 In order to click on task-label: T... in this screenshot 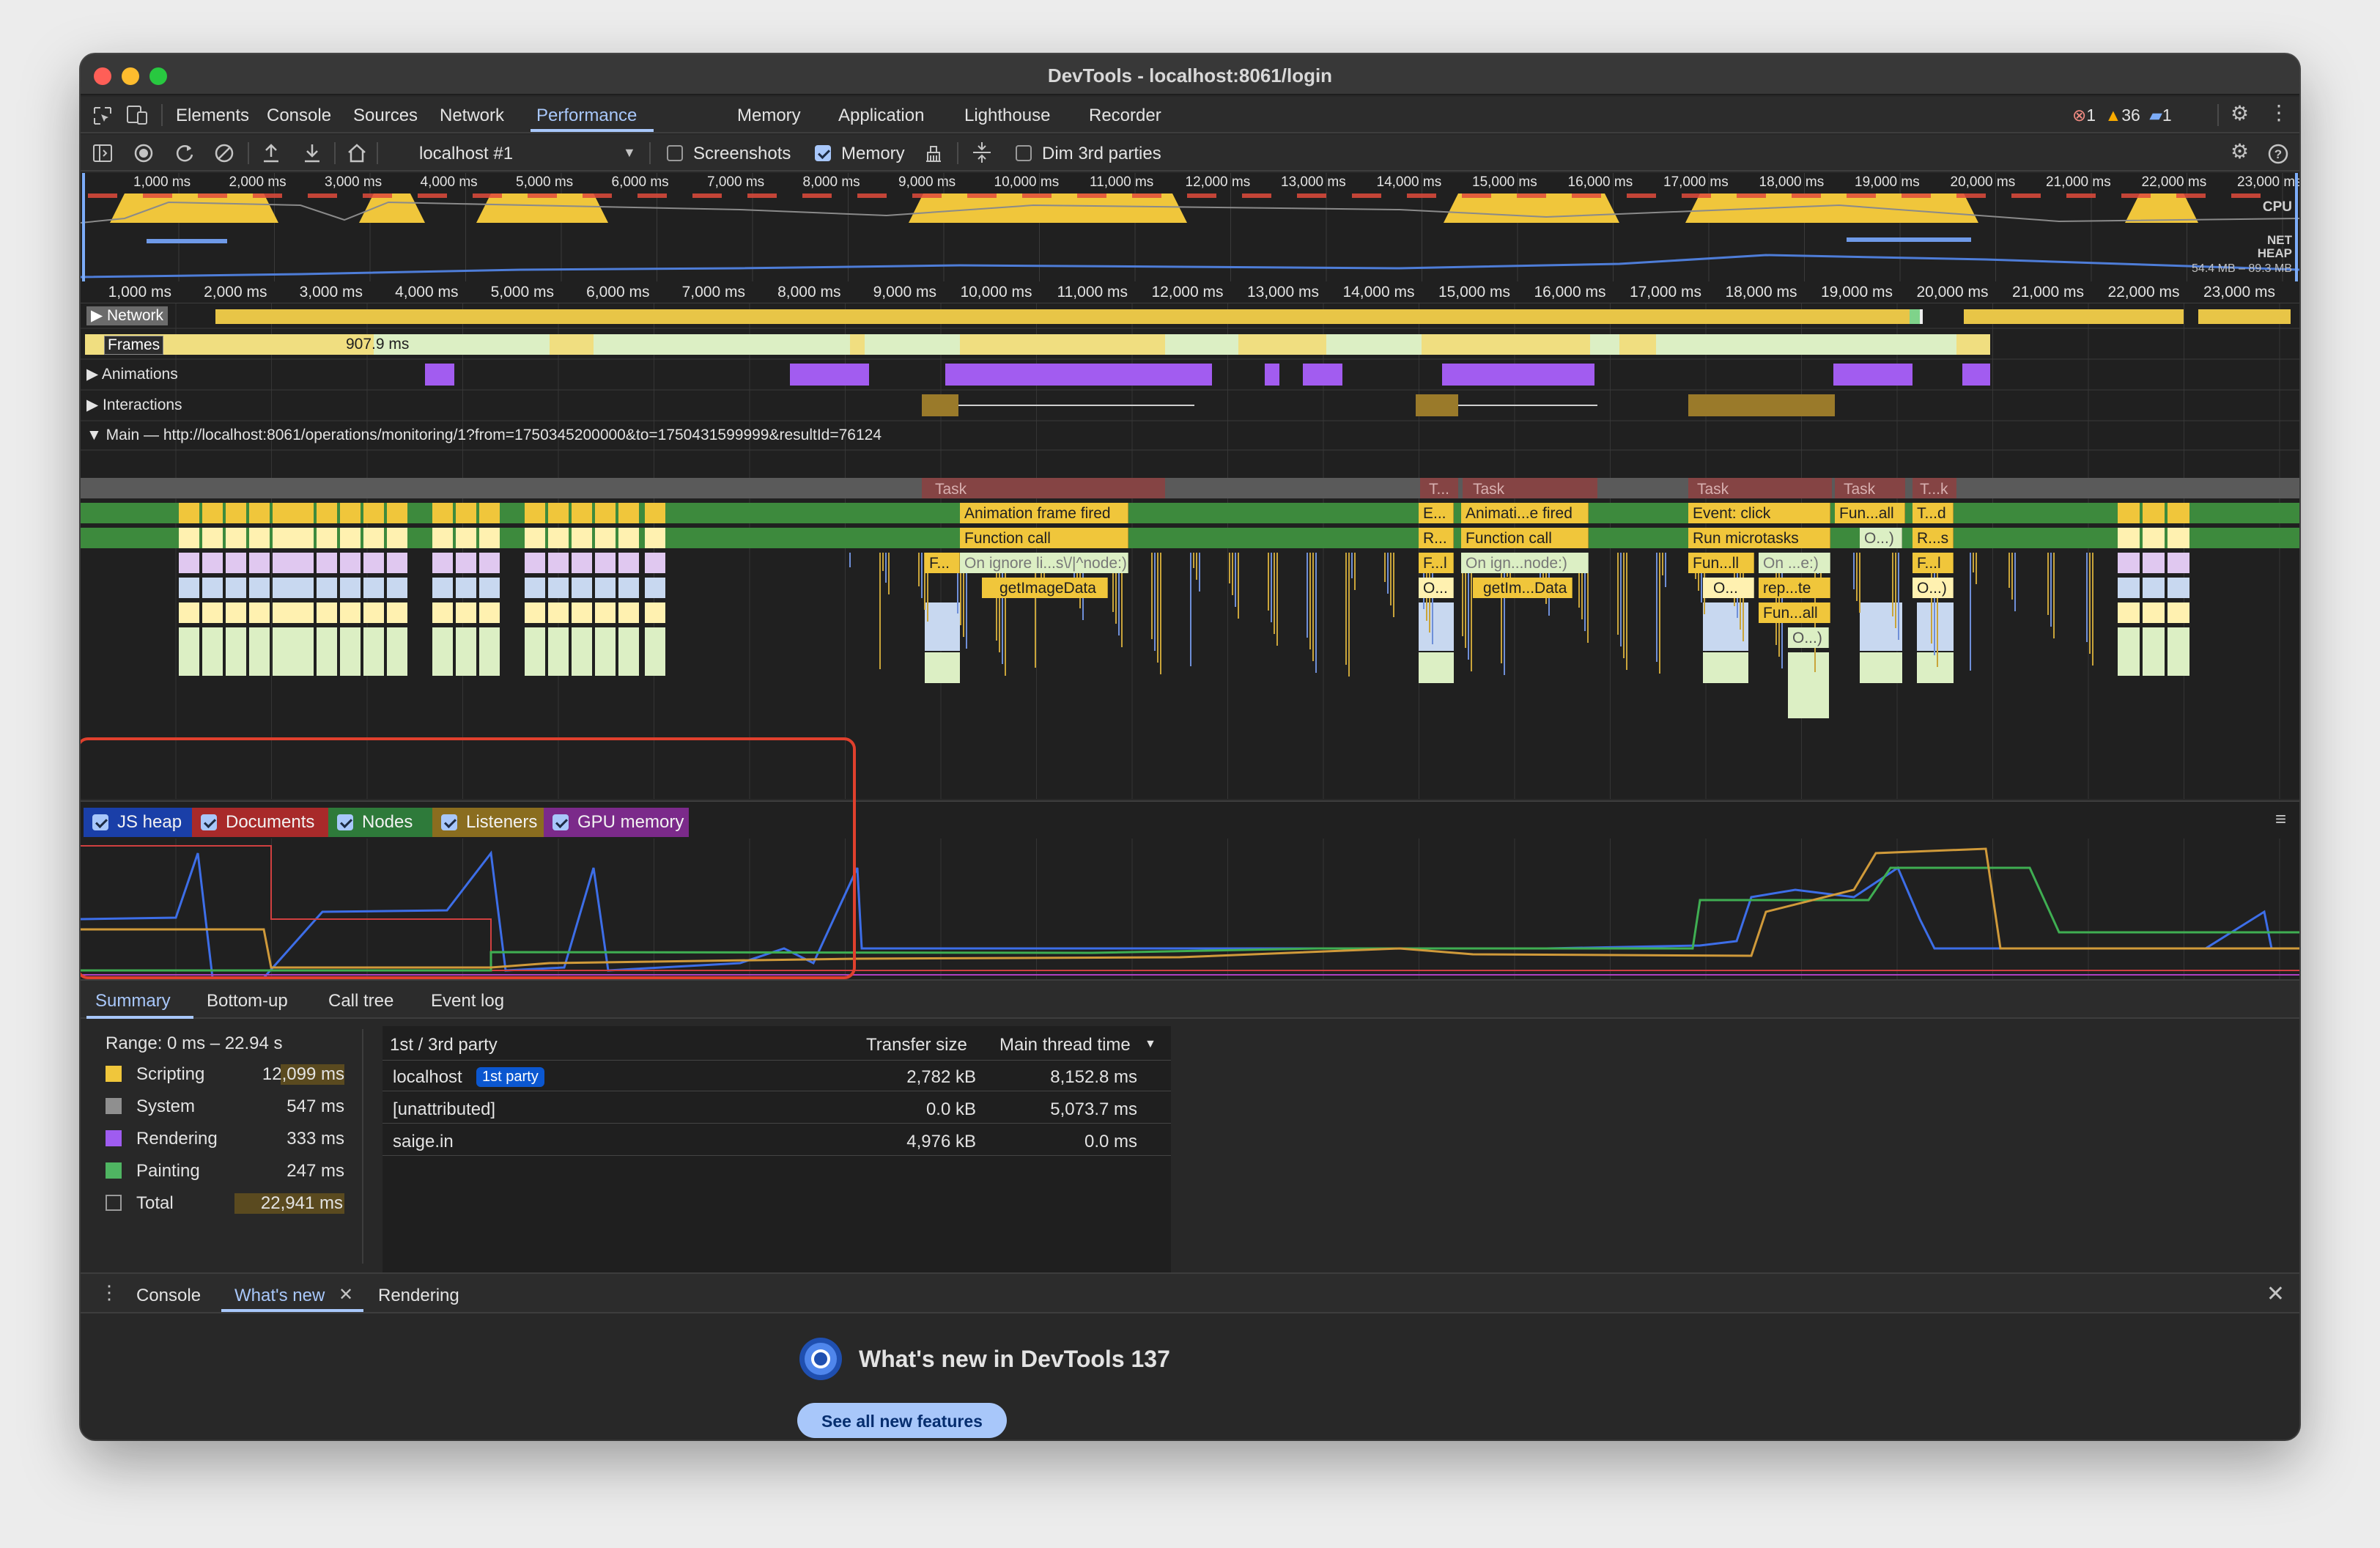, I will do `click(1439, 489)`.